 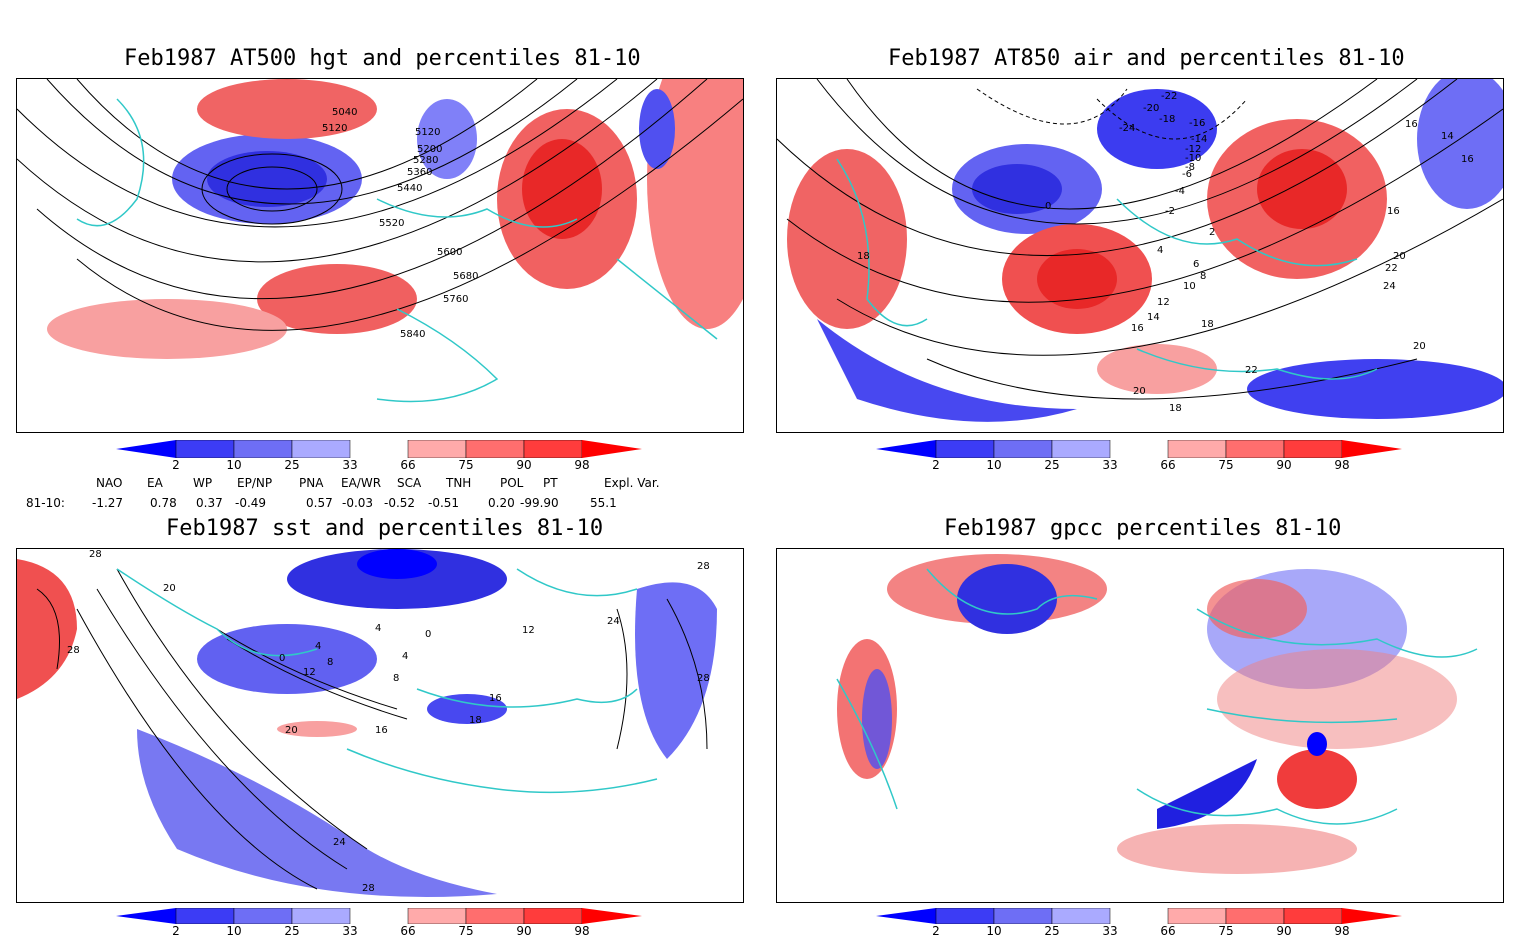 I want to click on index-value: -99.90, so click(x=539, y=503).